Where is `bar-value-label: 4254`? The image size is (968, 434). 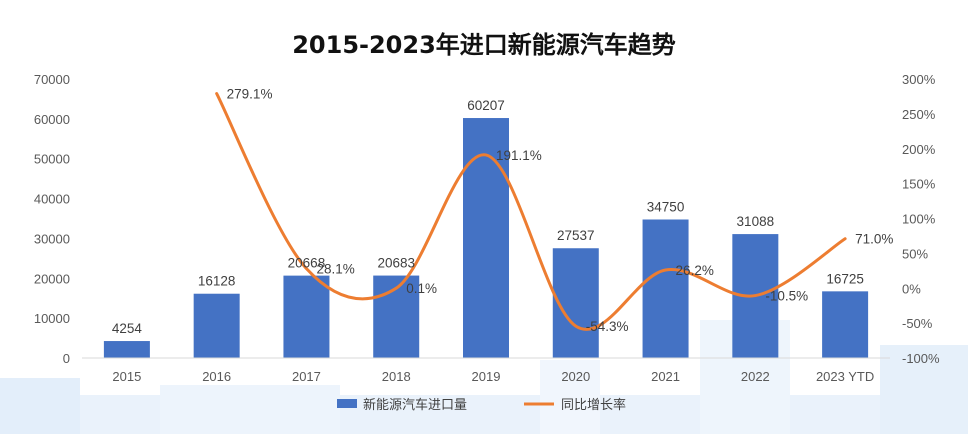 bar-value-label: 4254 is located at coordinates (127, 328).